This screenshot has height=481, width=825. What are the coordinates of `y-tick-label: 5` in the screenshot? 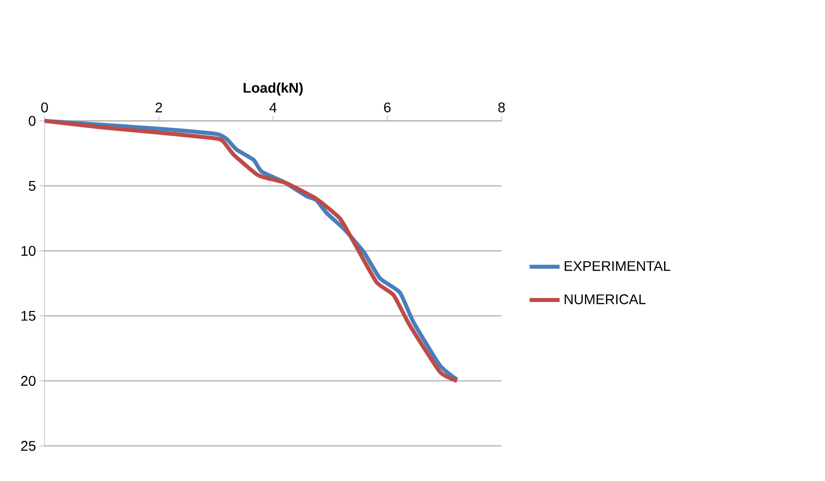 It's located at (32, 186).